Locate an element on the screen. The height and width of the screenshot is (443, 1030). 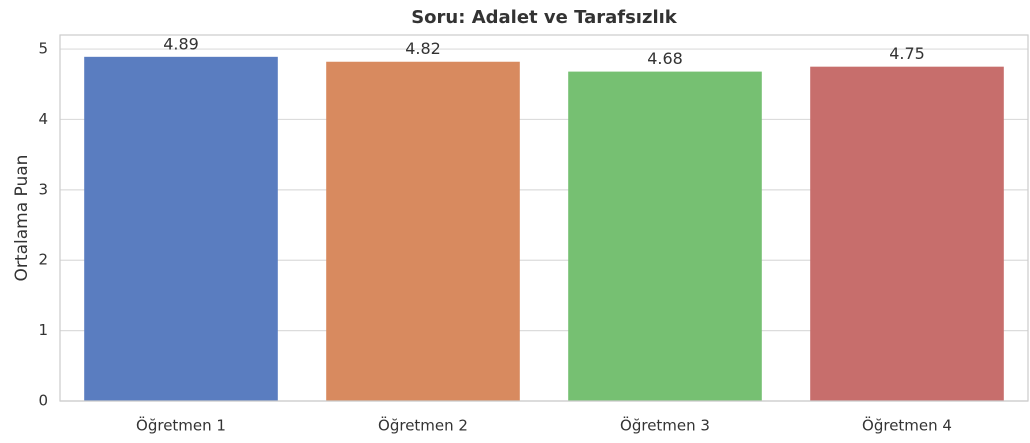
x-tick-label: Öğretmen 4 is located at coordinates (907, 425).